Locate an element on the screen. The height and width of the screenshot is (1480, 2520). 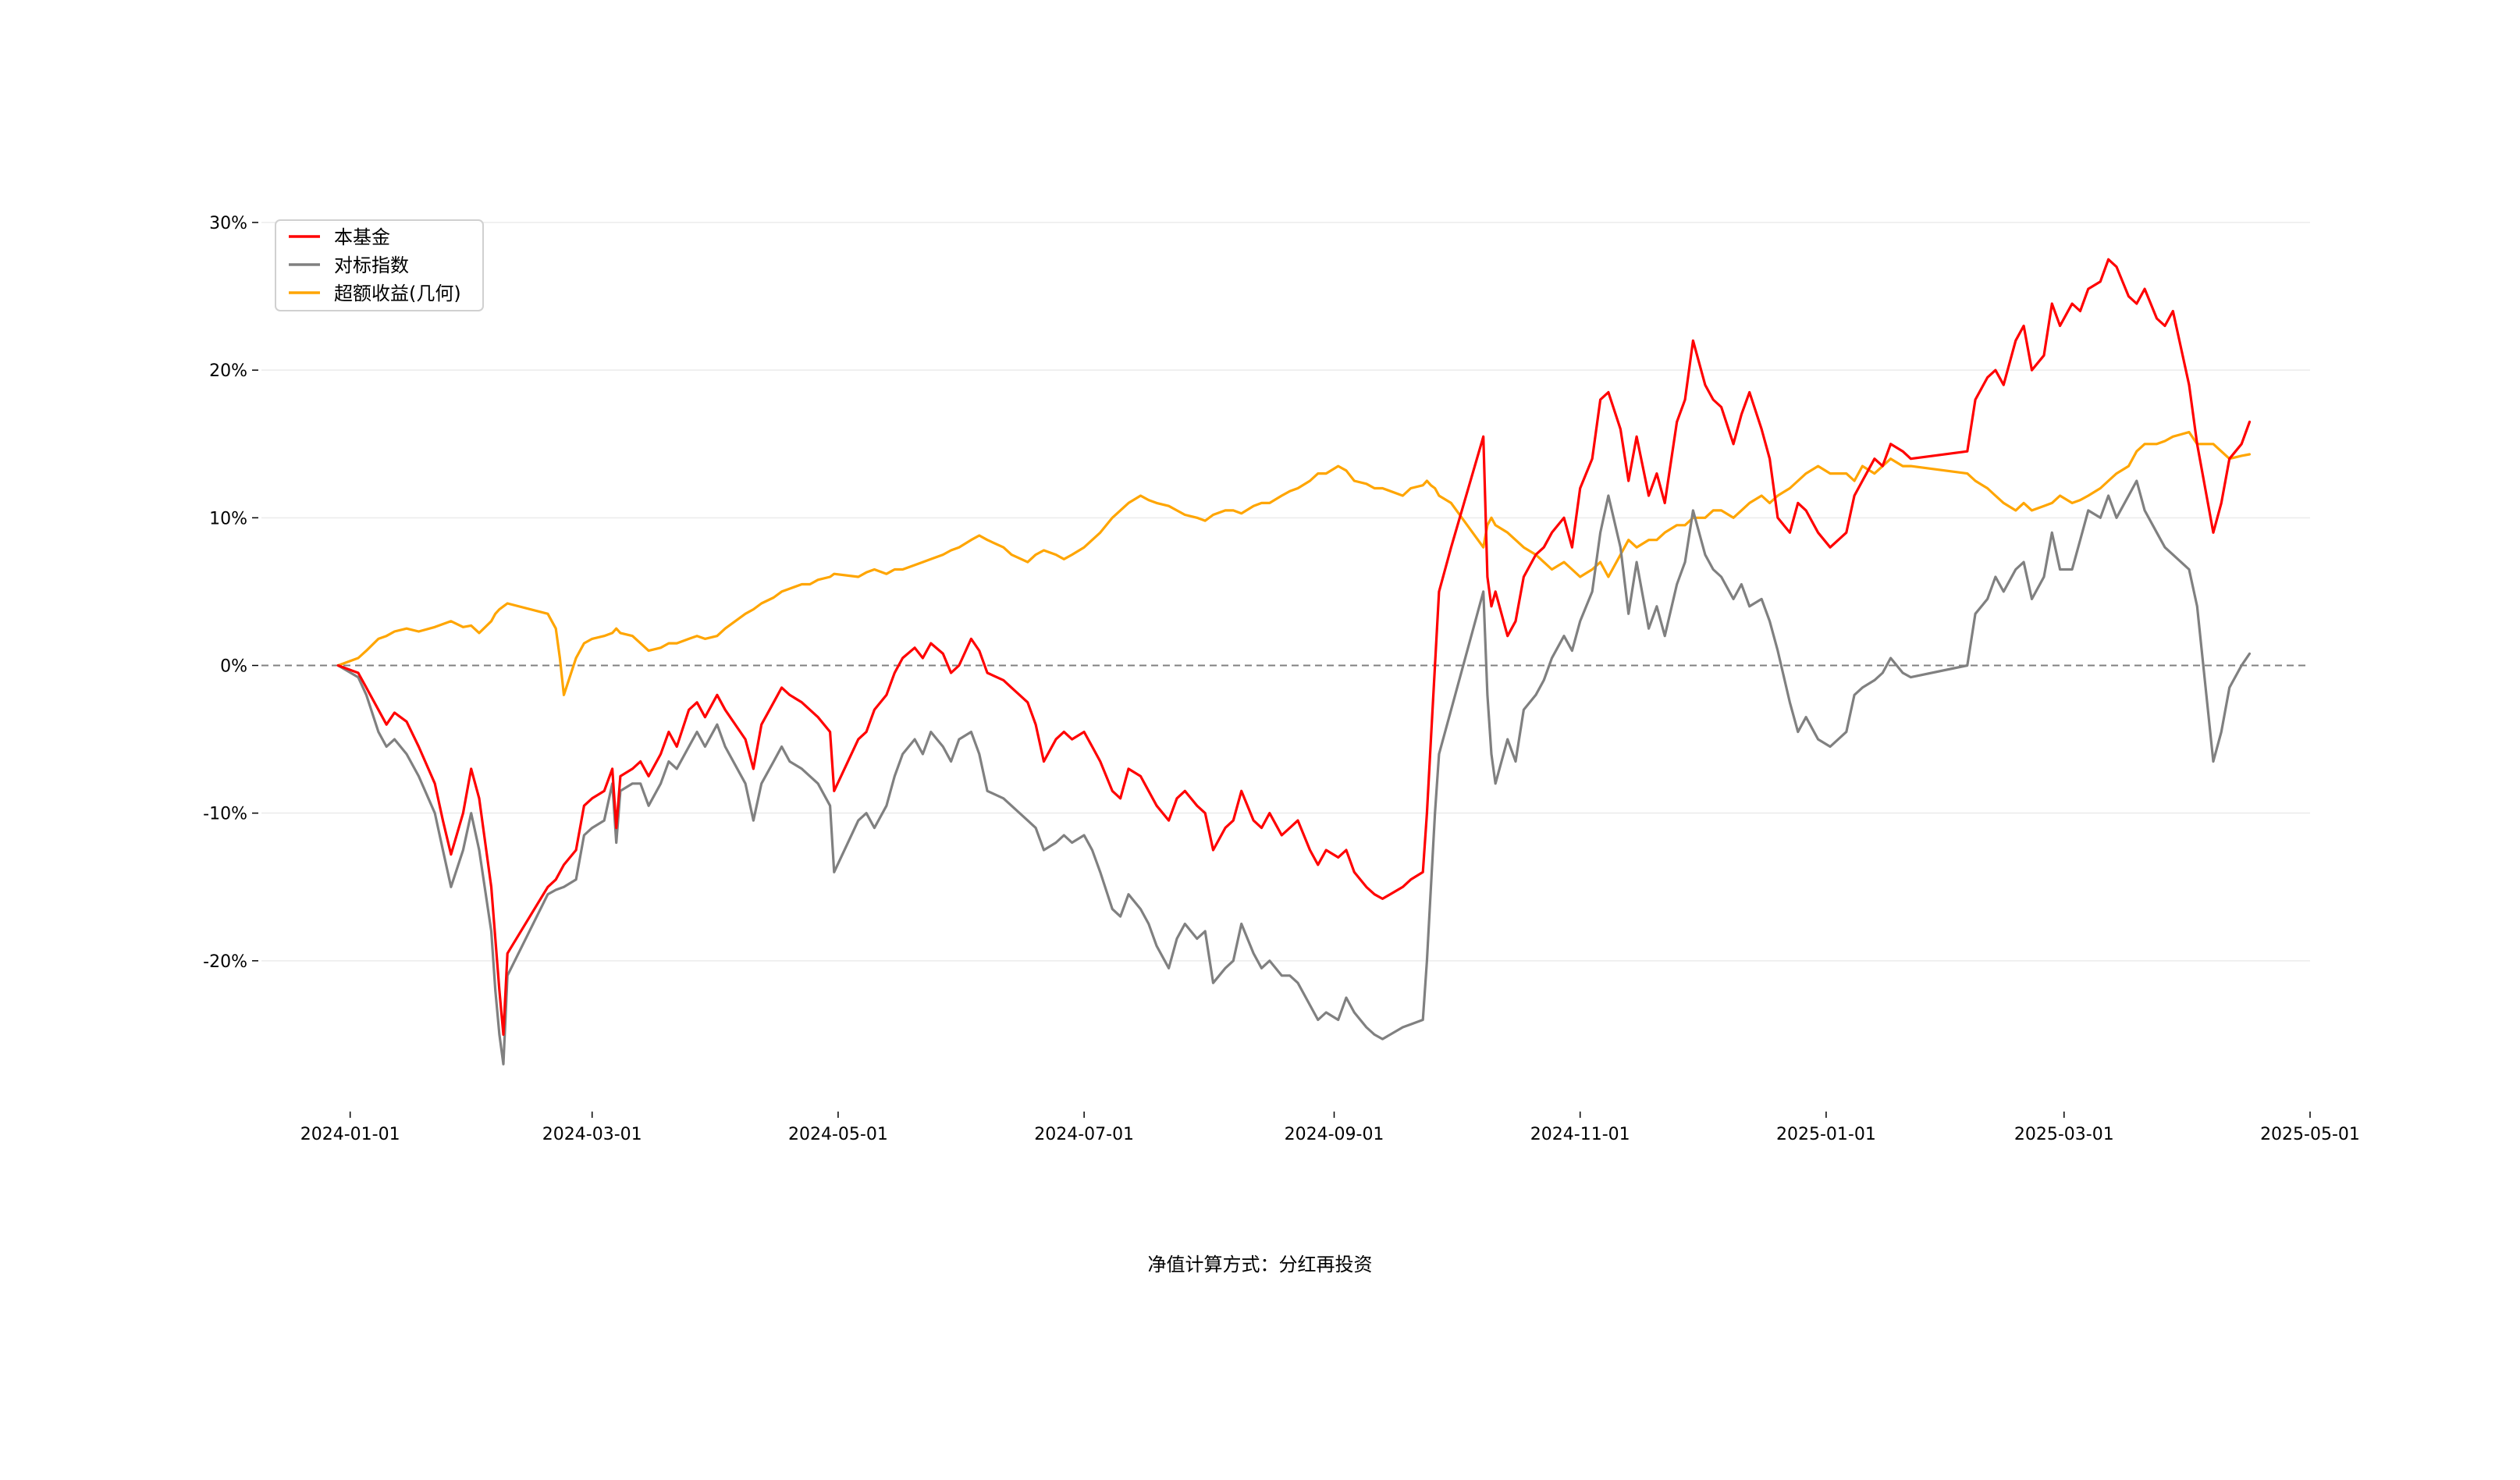
x-tick-label: 2025-01-01 is located at coordinates (1826, 1134).